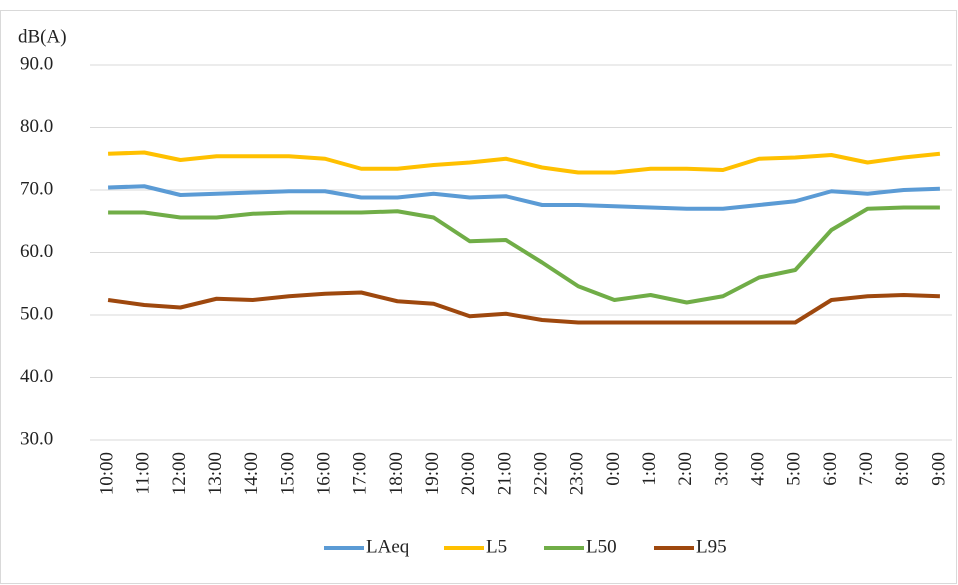 This screenshot has width=958, height=585. I want to click on x-tick-label: 23:00, so click(577, 473).